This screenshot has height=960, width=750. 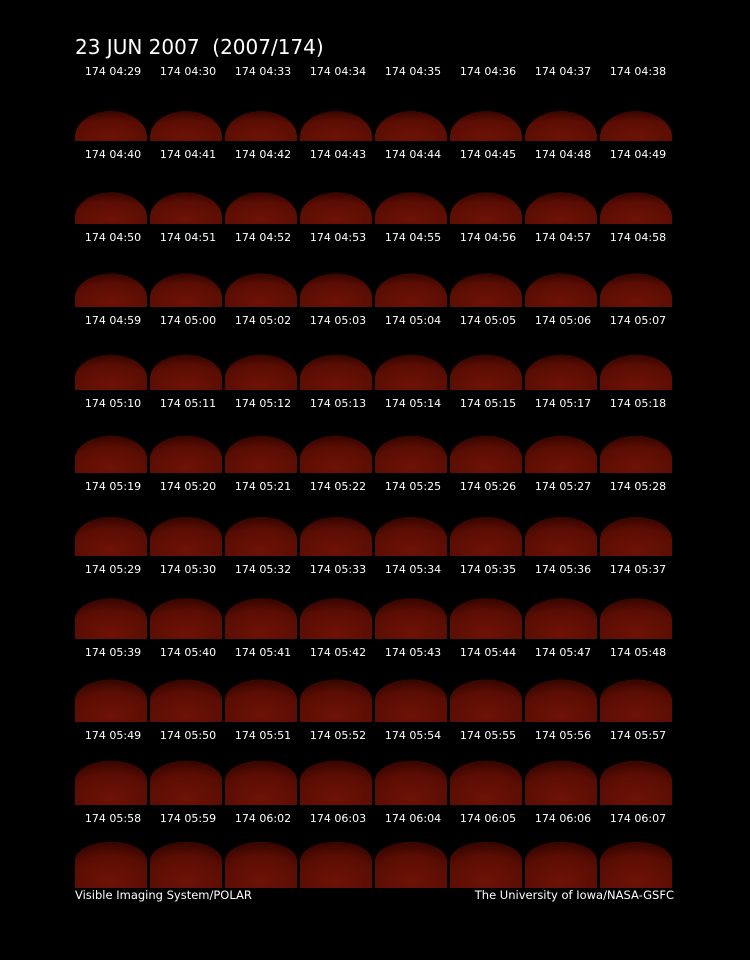 I want to click on frame-label: 174 05:50, so click(x=188, y=735).